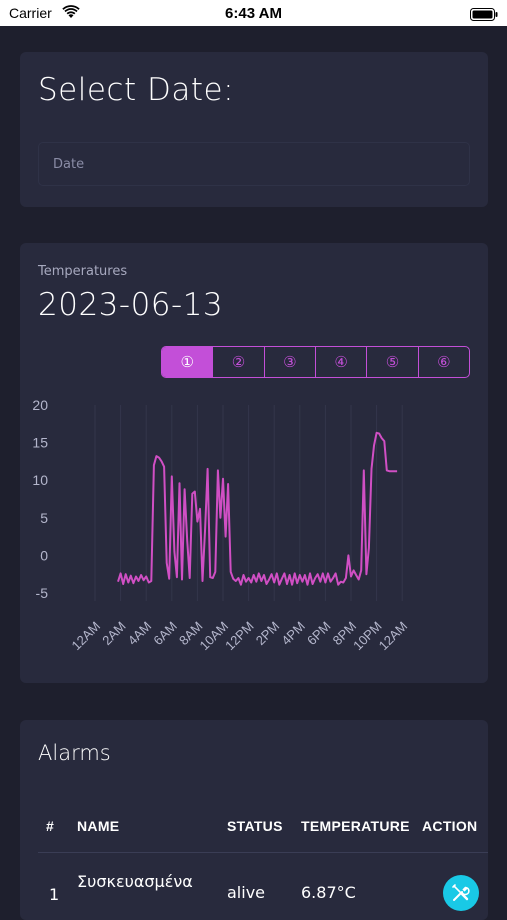  I want to click on clock: 6:43 AM, so click(253, 13).